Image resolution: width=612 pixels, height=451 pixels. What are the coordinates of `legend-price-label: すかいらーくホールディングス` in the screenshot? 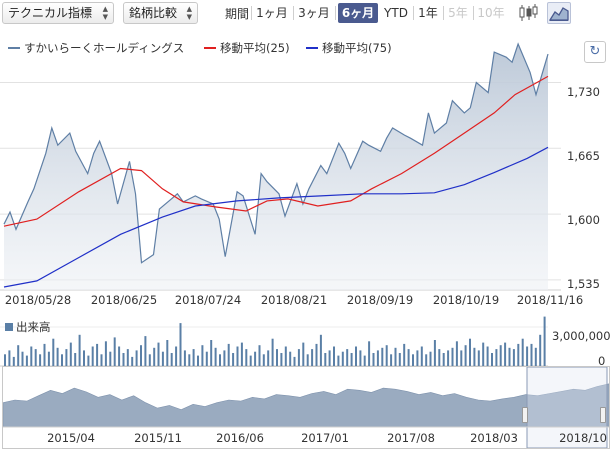 It's located at (104, 48).